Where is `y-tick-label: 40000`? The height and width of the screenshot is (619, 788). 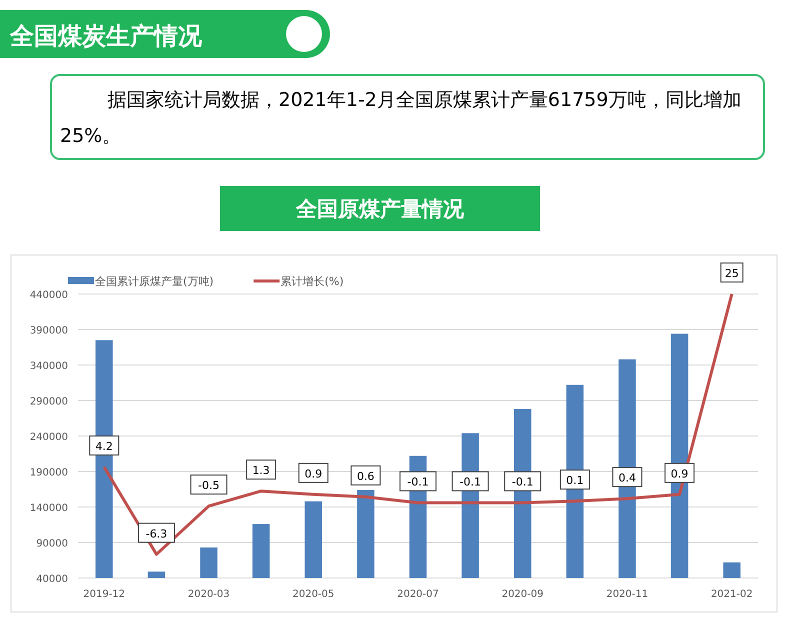
y-tick-label: 40000 is located at coordinates (52, 579).